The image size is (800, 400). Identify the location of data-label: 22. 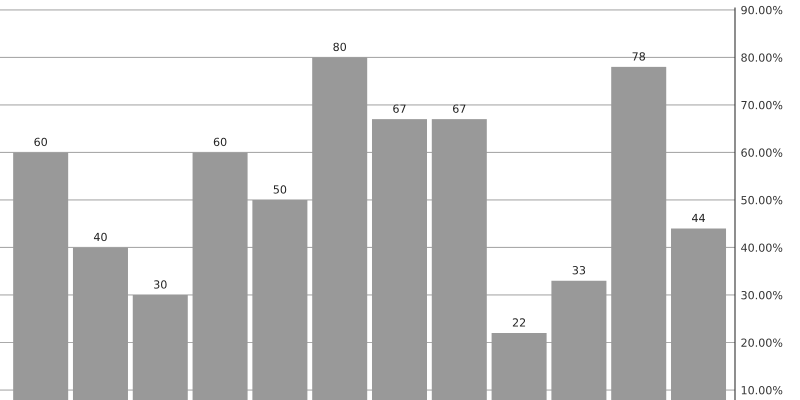
(519, 322).